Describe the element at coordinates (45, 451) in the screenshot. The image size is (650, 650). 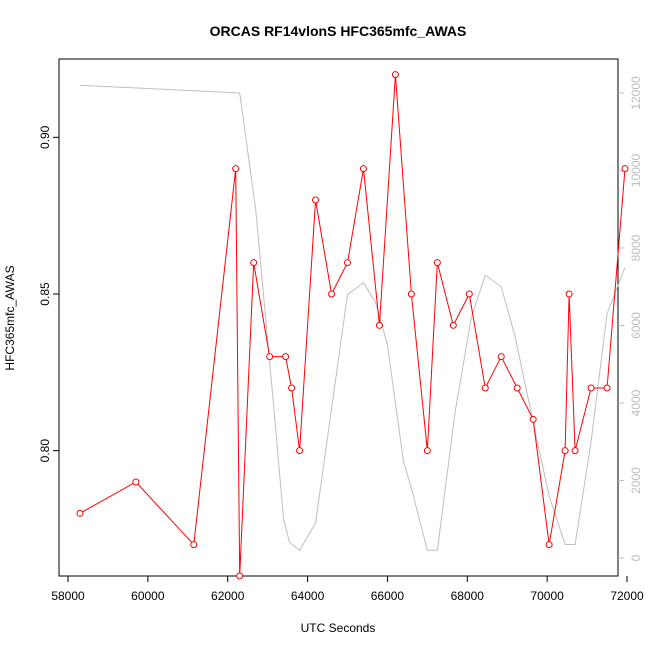
I see `y-tick-label: 0.80` at that location.